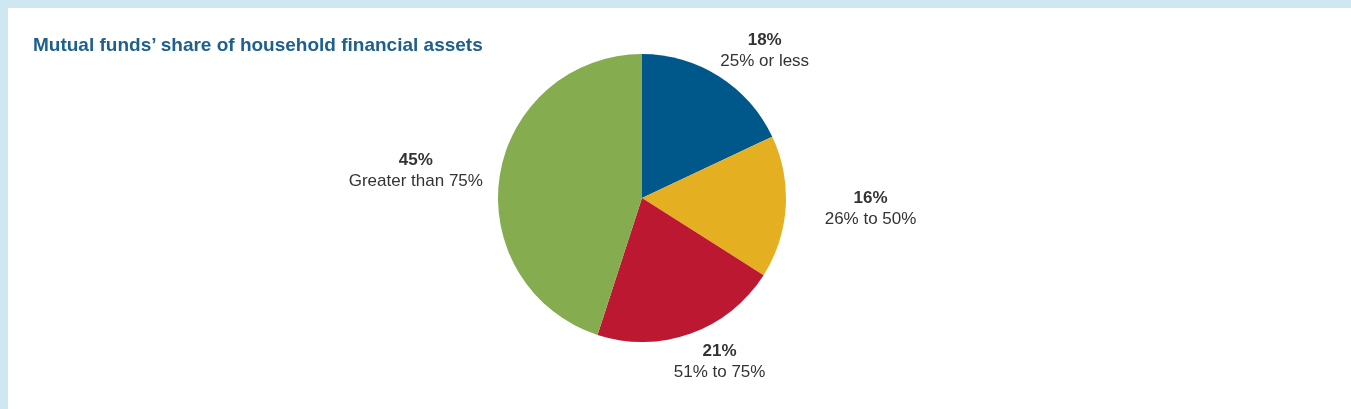 The image size is (1351, 409). What do you see at coordinates (719, 371) in the screenshot?
I see `slice-label: 51% to 75%` at bounding box center [719, 371].